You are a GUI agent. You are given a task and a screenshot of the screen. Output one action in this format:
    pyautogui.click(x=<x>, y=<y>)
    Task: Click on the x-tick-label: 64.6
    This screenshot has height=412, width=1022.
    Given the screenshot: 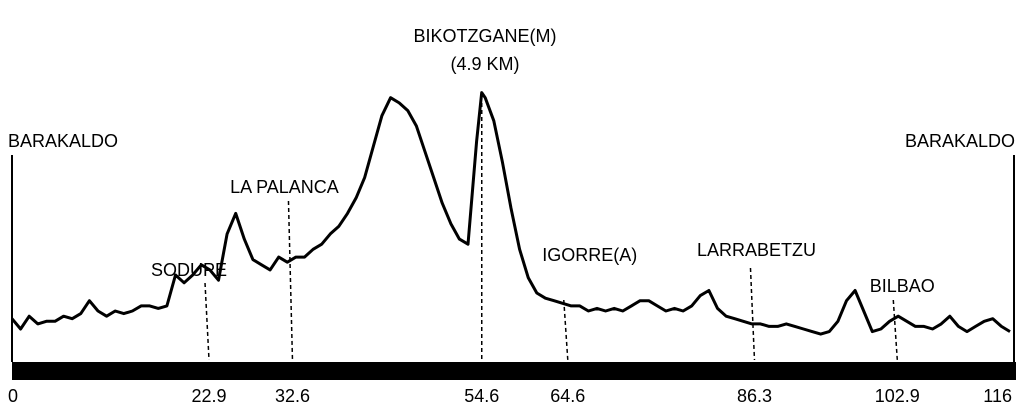 What is the action you would take?
    pyautogui.click(x=567, y=396)
    